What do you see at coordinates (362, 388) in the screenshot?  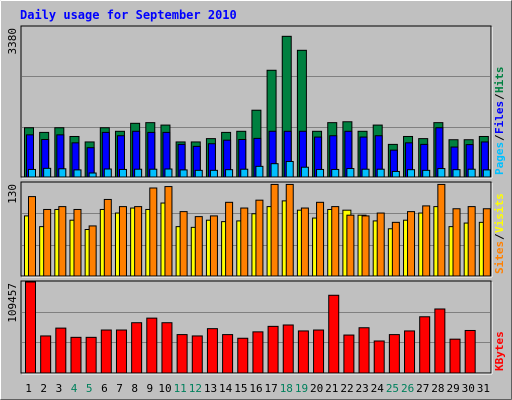 I see `day-label-23: 23` at bounding box center [362, 388].